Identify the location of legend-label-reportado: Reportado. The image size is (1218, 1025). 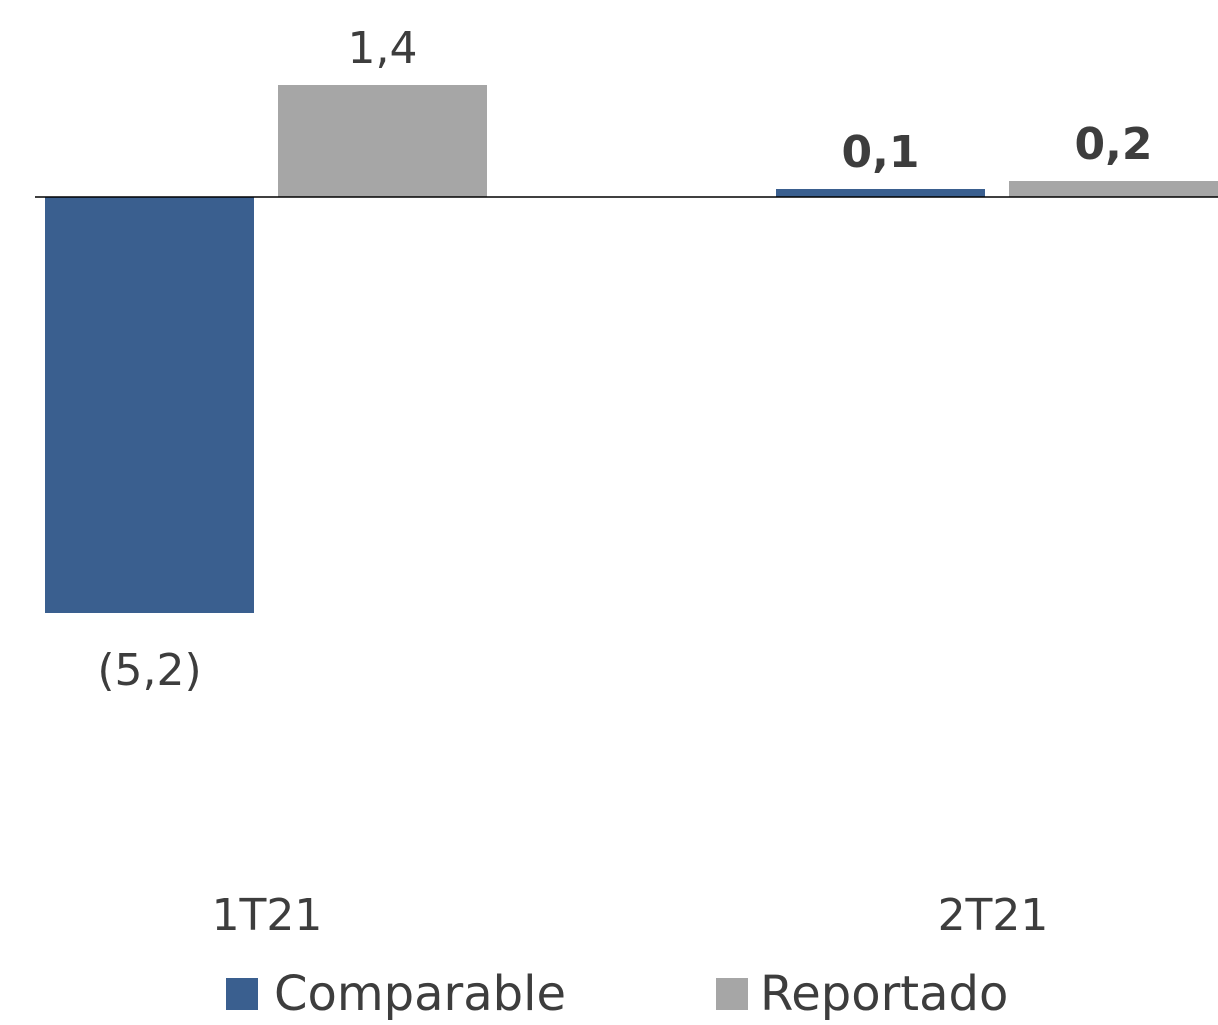
(884, 994).